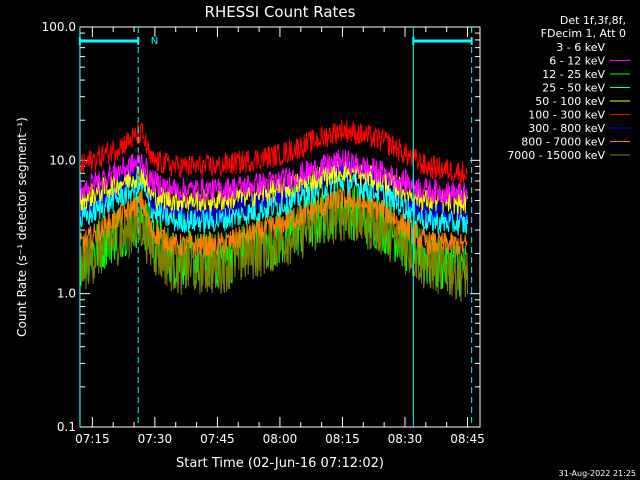 The width and height of the screenshot is (640, 480). I want to click on chart-title: RHESSI Count Rates, so click(280, 12).